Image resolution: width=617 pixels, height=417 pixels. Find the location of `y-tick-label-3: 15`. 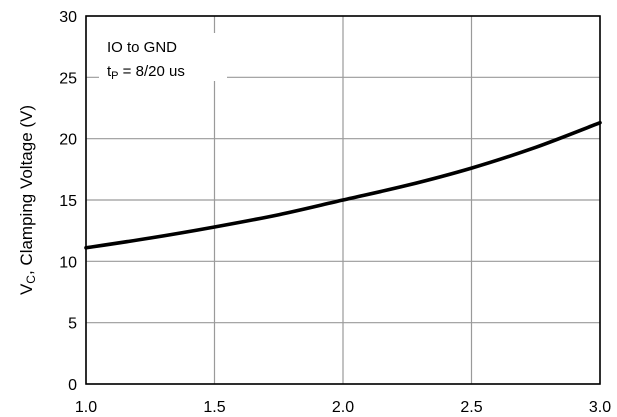

y-tick-label-3: 15 is located at coordinates (68, 201).